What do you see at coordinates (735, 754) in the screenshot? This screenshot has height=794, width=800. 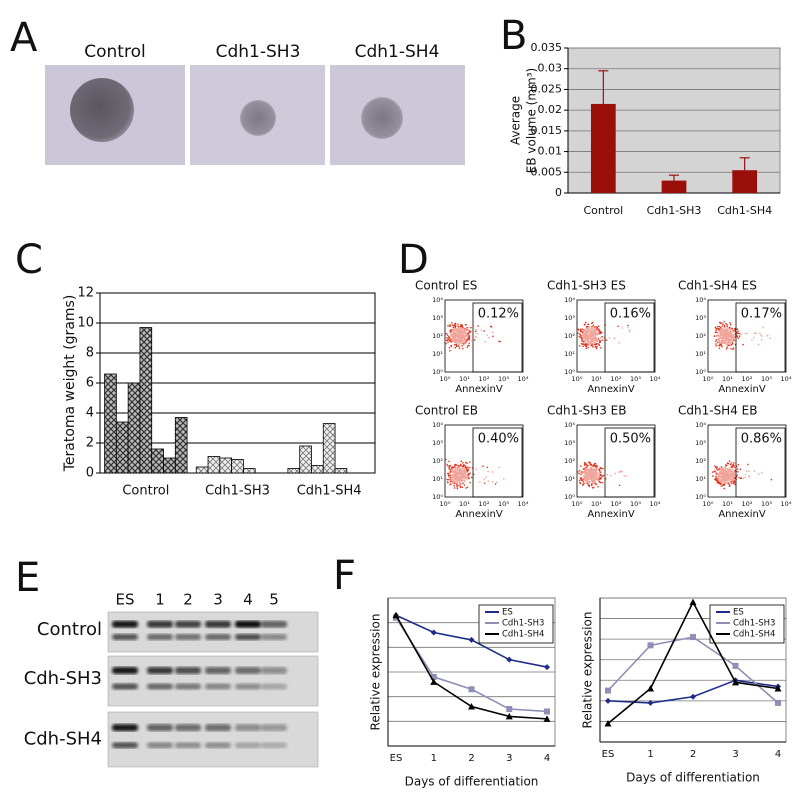 I see `x-tick-label: 3` at bounding box center [735, 754].